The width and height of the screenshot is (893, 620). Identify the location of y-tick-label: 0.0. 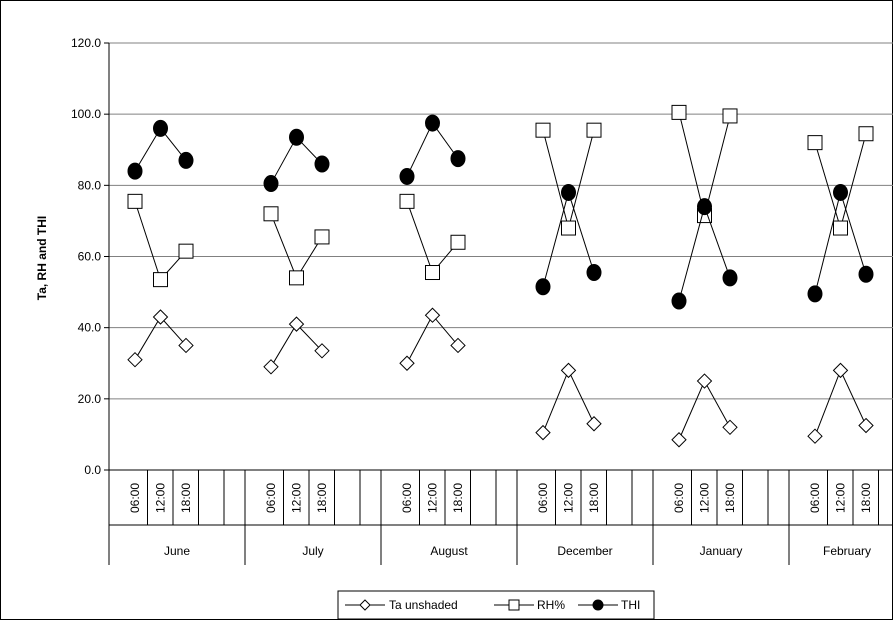
(92, 470).